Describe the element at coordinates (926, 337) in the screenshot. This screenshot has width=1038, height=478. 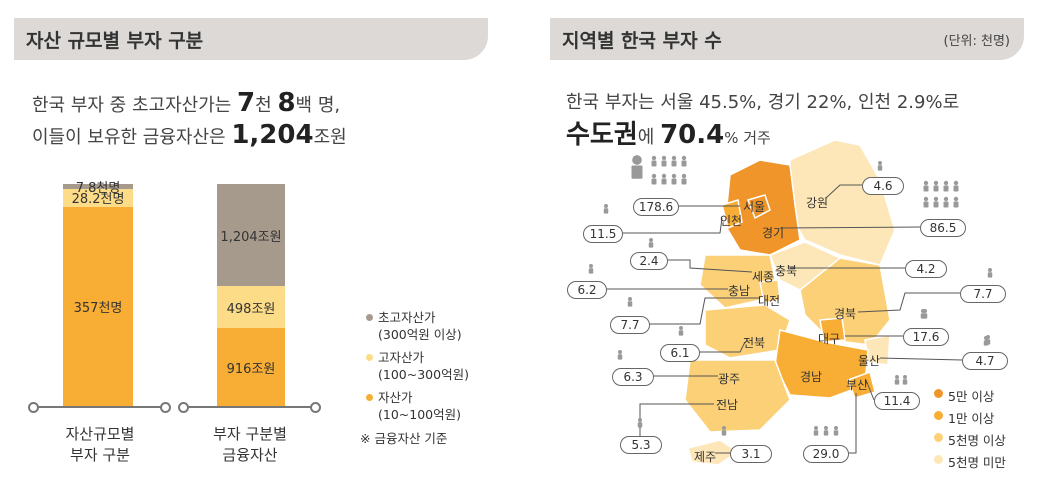
I see `value-badge-대구: 17.6` at that location.